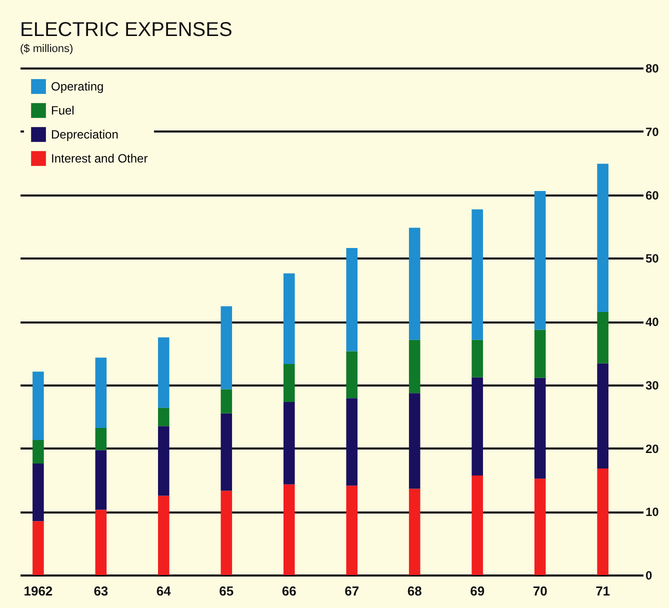 Image resolution: width=669 pixels, height=608 pixels. I want to click on y-tick-label: 70, so click(653, 131).